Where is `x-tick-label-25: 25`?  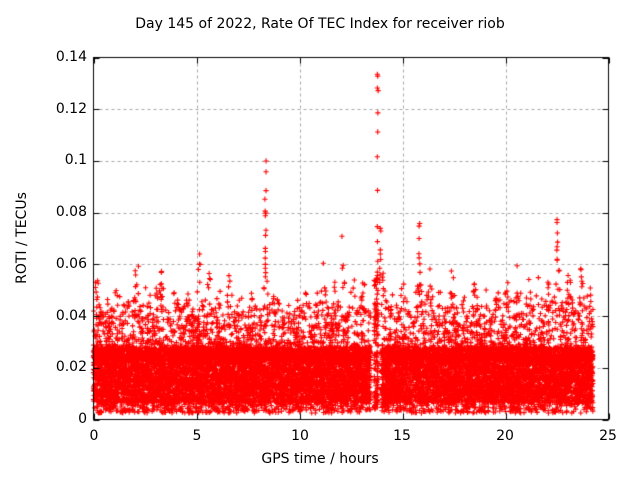
x-tick-label-25: 25 is located at coordinates (608, 436).